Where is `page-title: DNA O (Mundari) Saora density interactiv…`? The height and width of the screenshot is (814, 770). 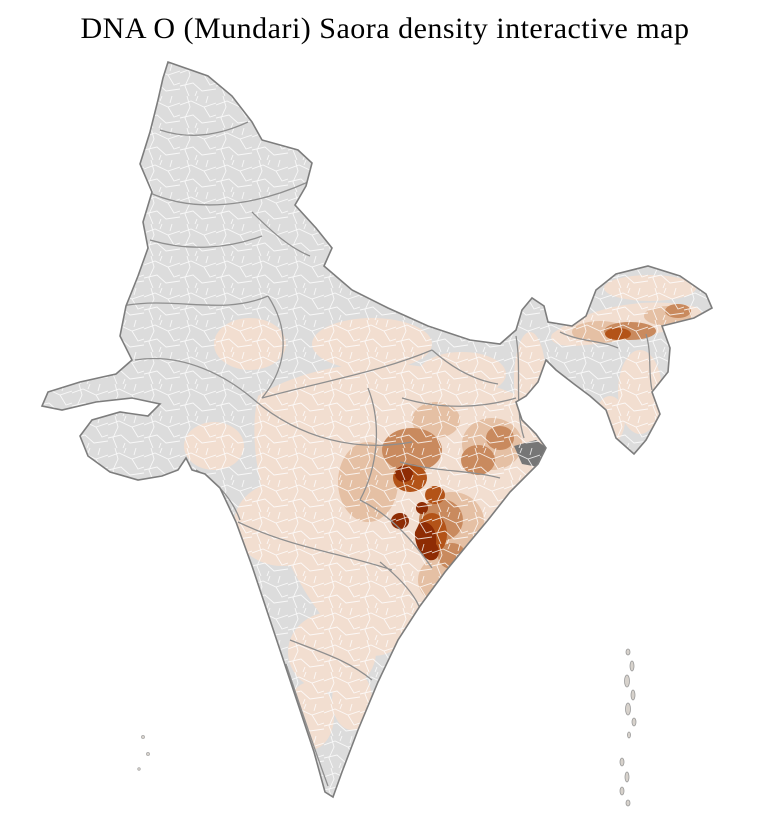
page-title: DNA O (Mundari) Saora density interactiv… is located at coordinates (385, 28).